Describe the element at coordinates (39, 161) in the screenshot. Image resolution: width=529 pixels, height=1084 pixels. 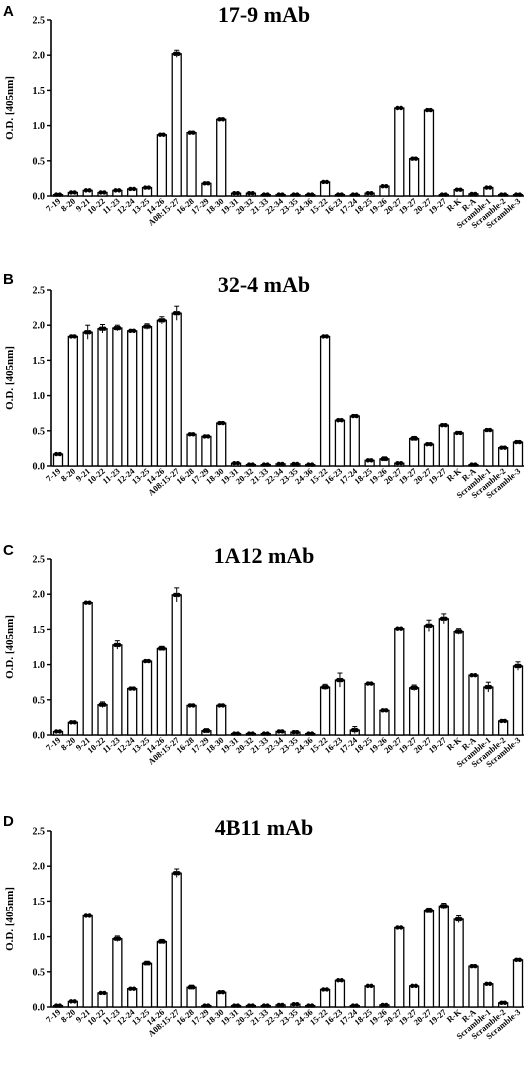
I see `y-tick-label: 0.5` at that location.